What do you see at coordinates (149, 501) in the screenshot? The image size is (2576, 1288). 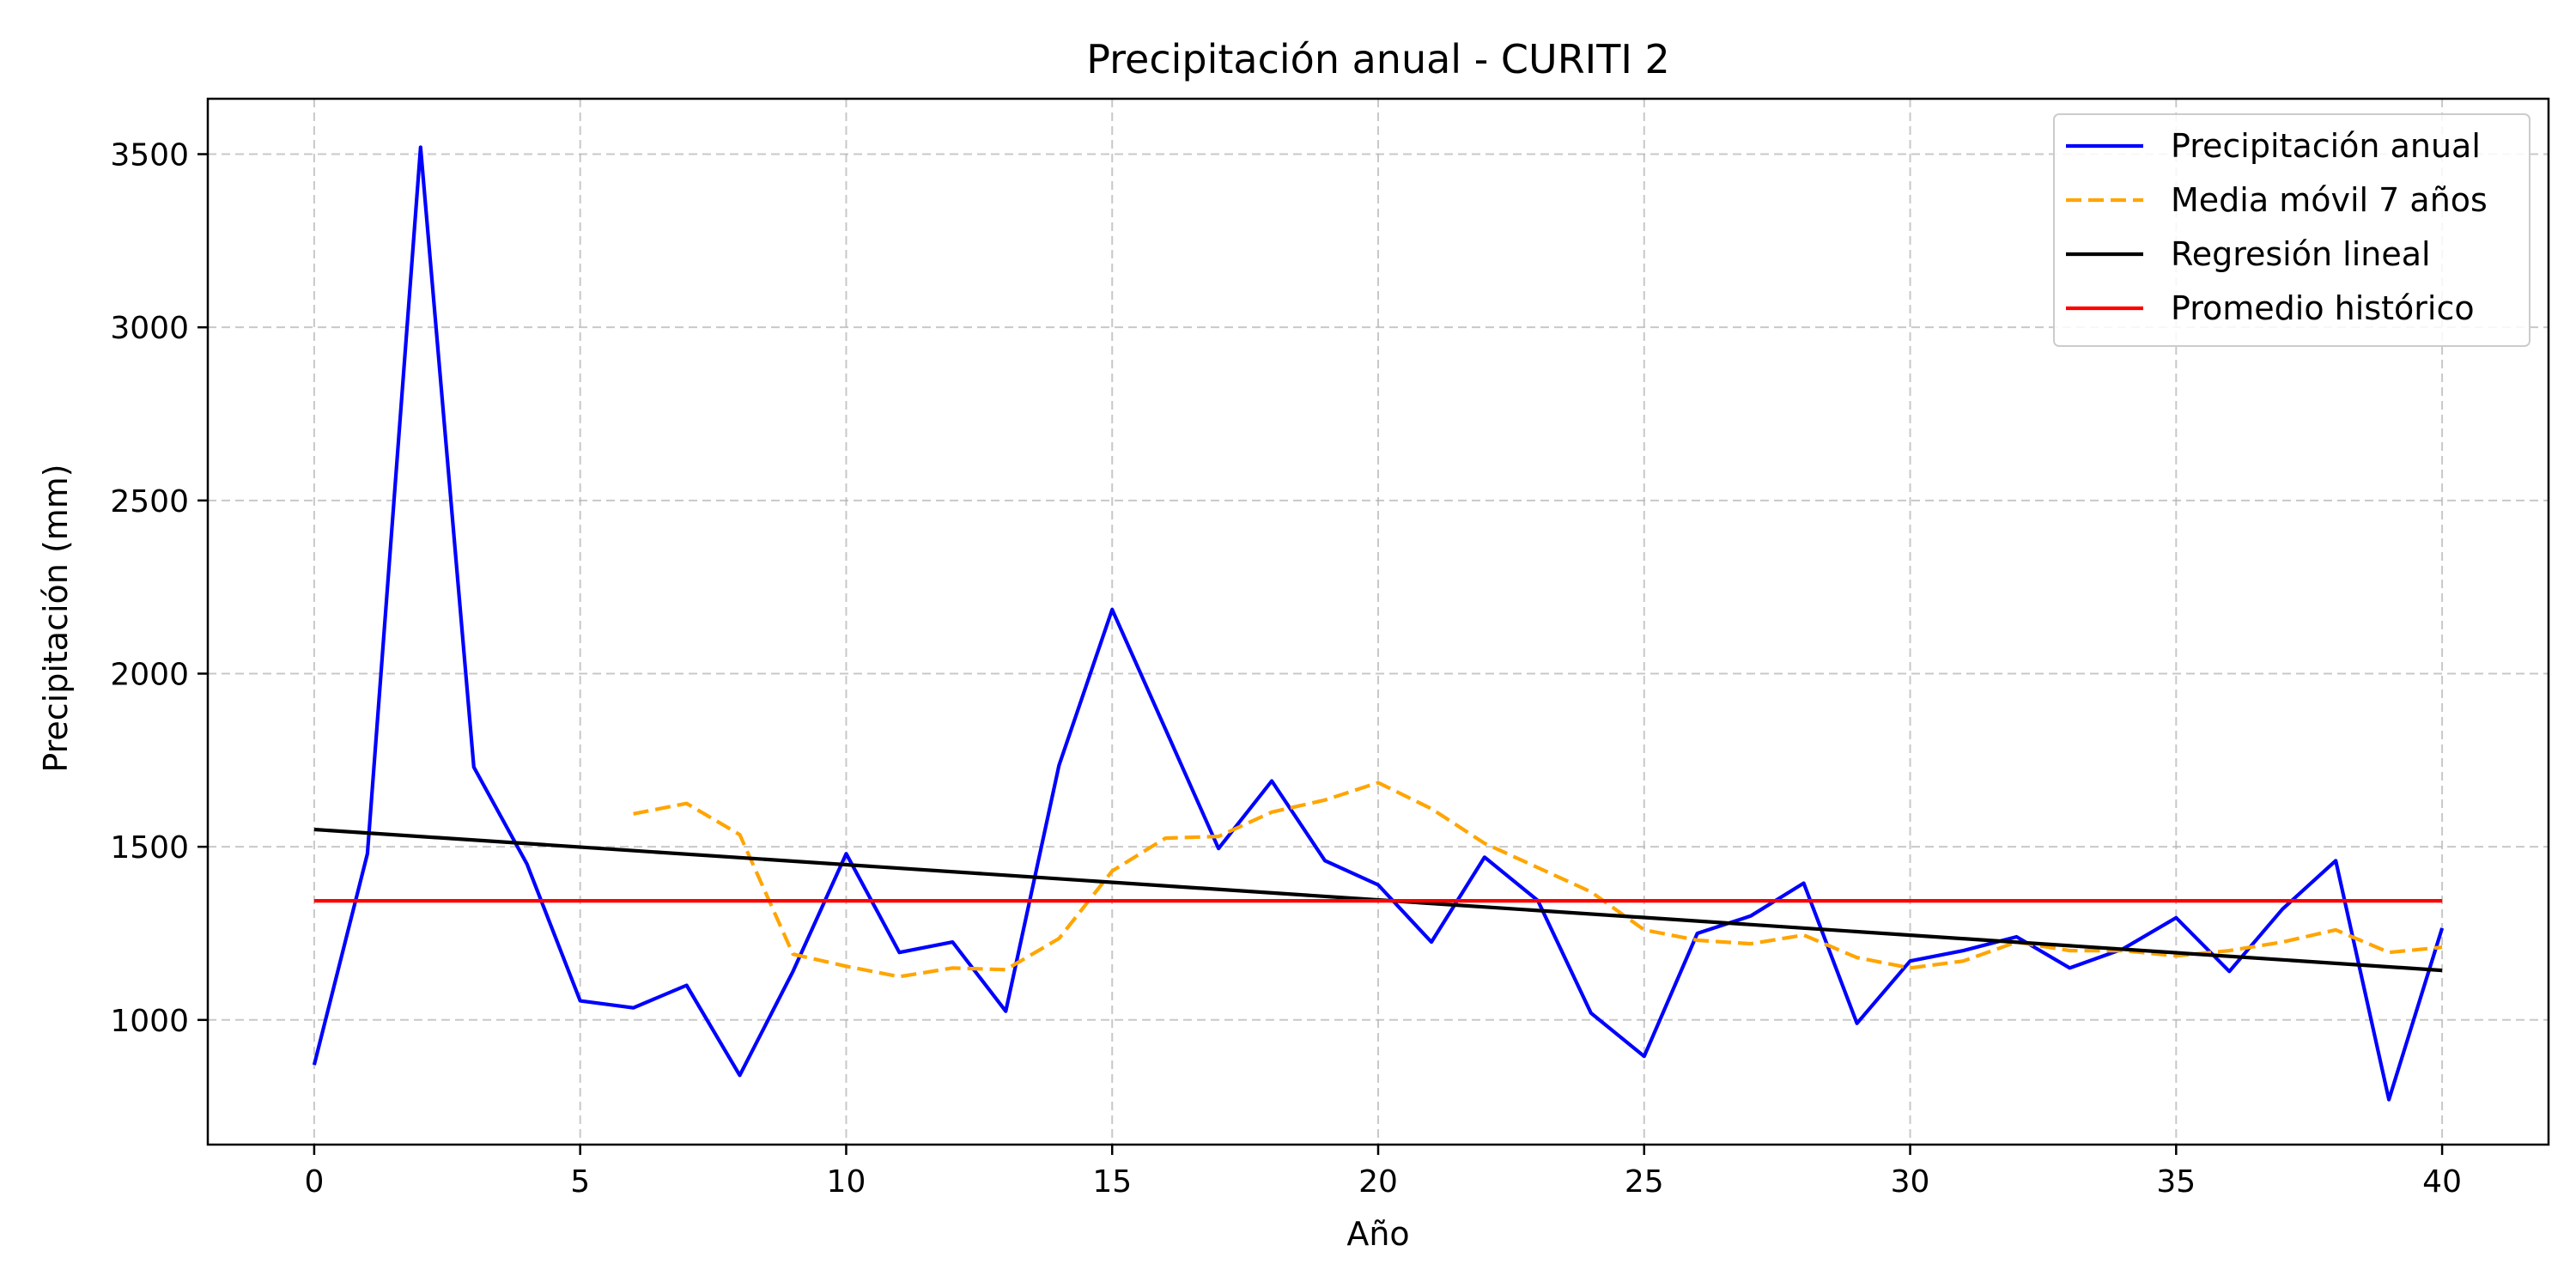 I see `y-tick-label: 2500` at bounding box center [149, 501].